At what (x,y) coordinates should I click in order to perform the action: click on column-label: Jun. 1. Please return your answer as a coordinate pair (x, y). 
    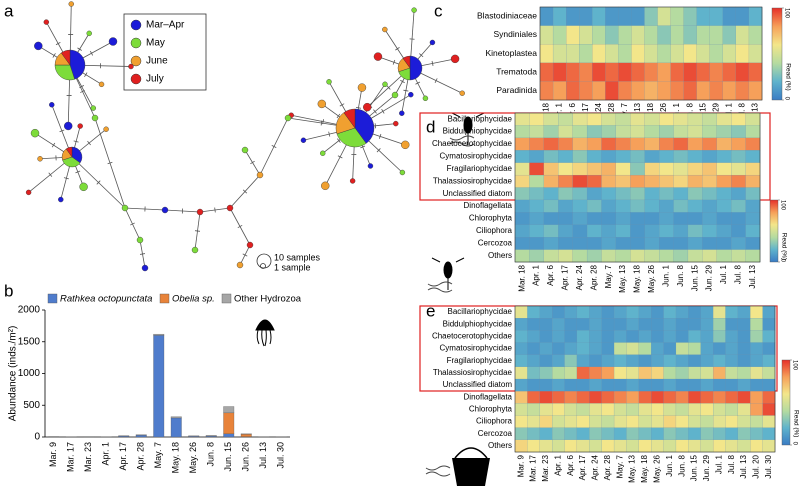
    Looking at the image, I should click on (665, 275).